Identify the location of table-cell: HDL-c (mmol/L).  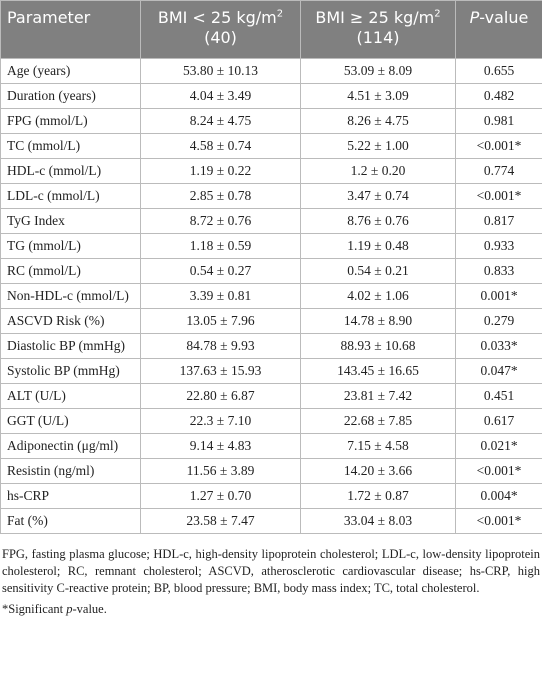
(70, 171).